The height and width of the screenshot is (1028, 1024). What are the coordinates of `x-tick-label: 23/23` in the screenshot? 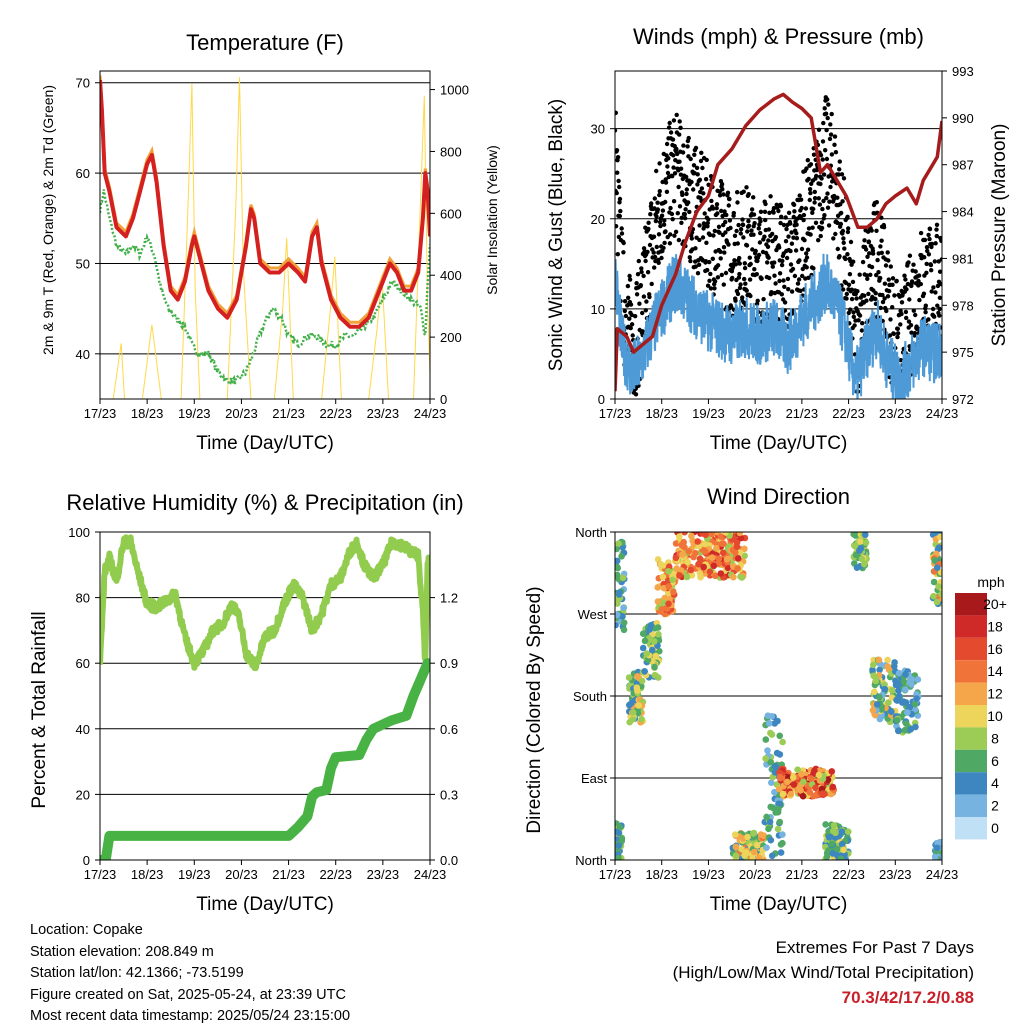 It's located at (383, 874).